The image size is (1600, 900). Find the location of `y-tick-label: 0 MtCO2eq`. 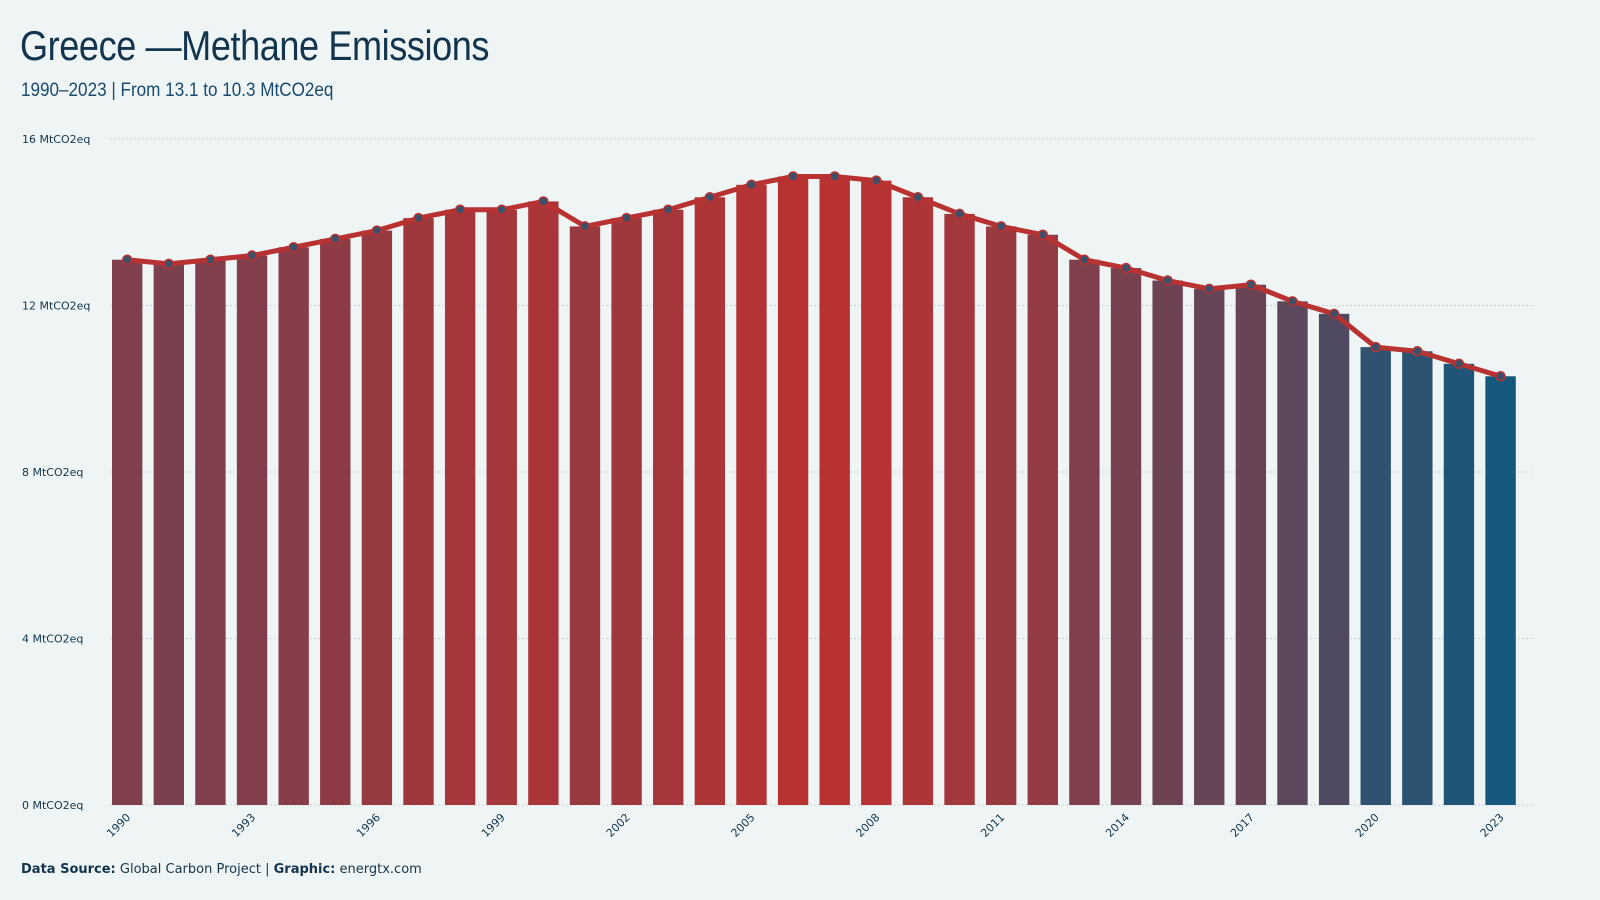

y-tick-label: 0 MtCO2eq is located at coordinates (52, 805).